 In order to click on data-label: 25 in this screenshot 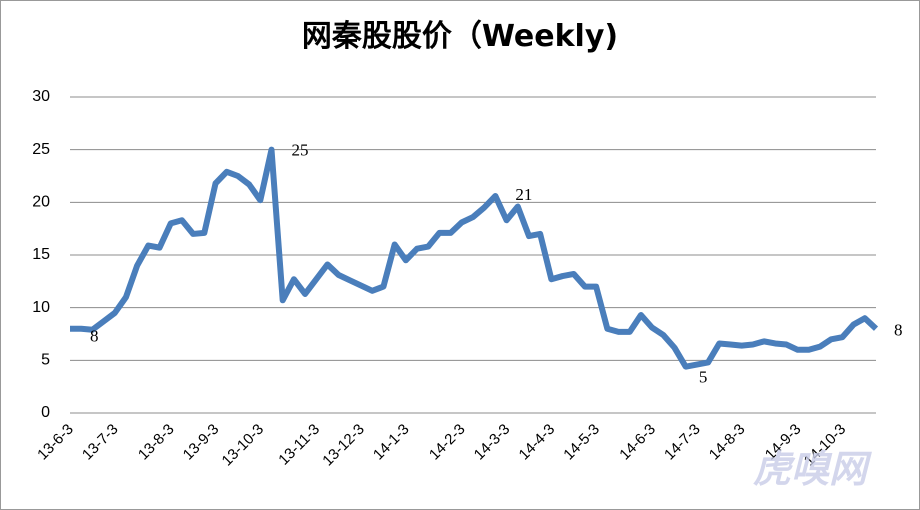, I will do `click(300, 150)`.